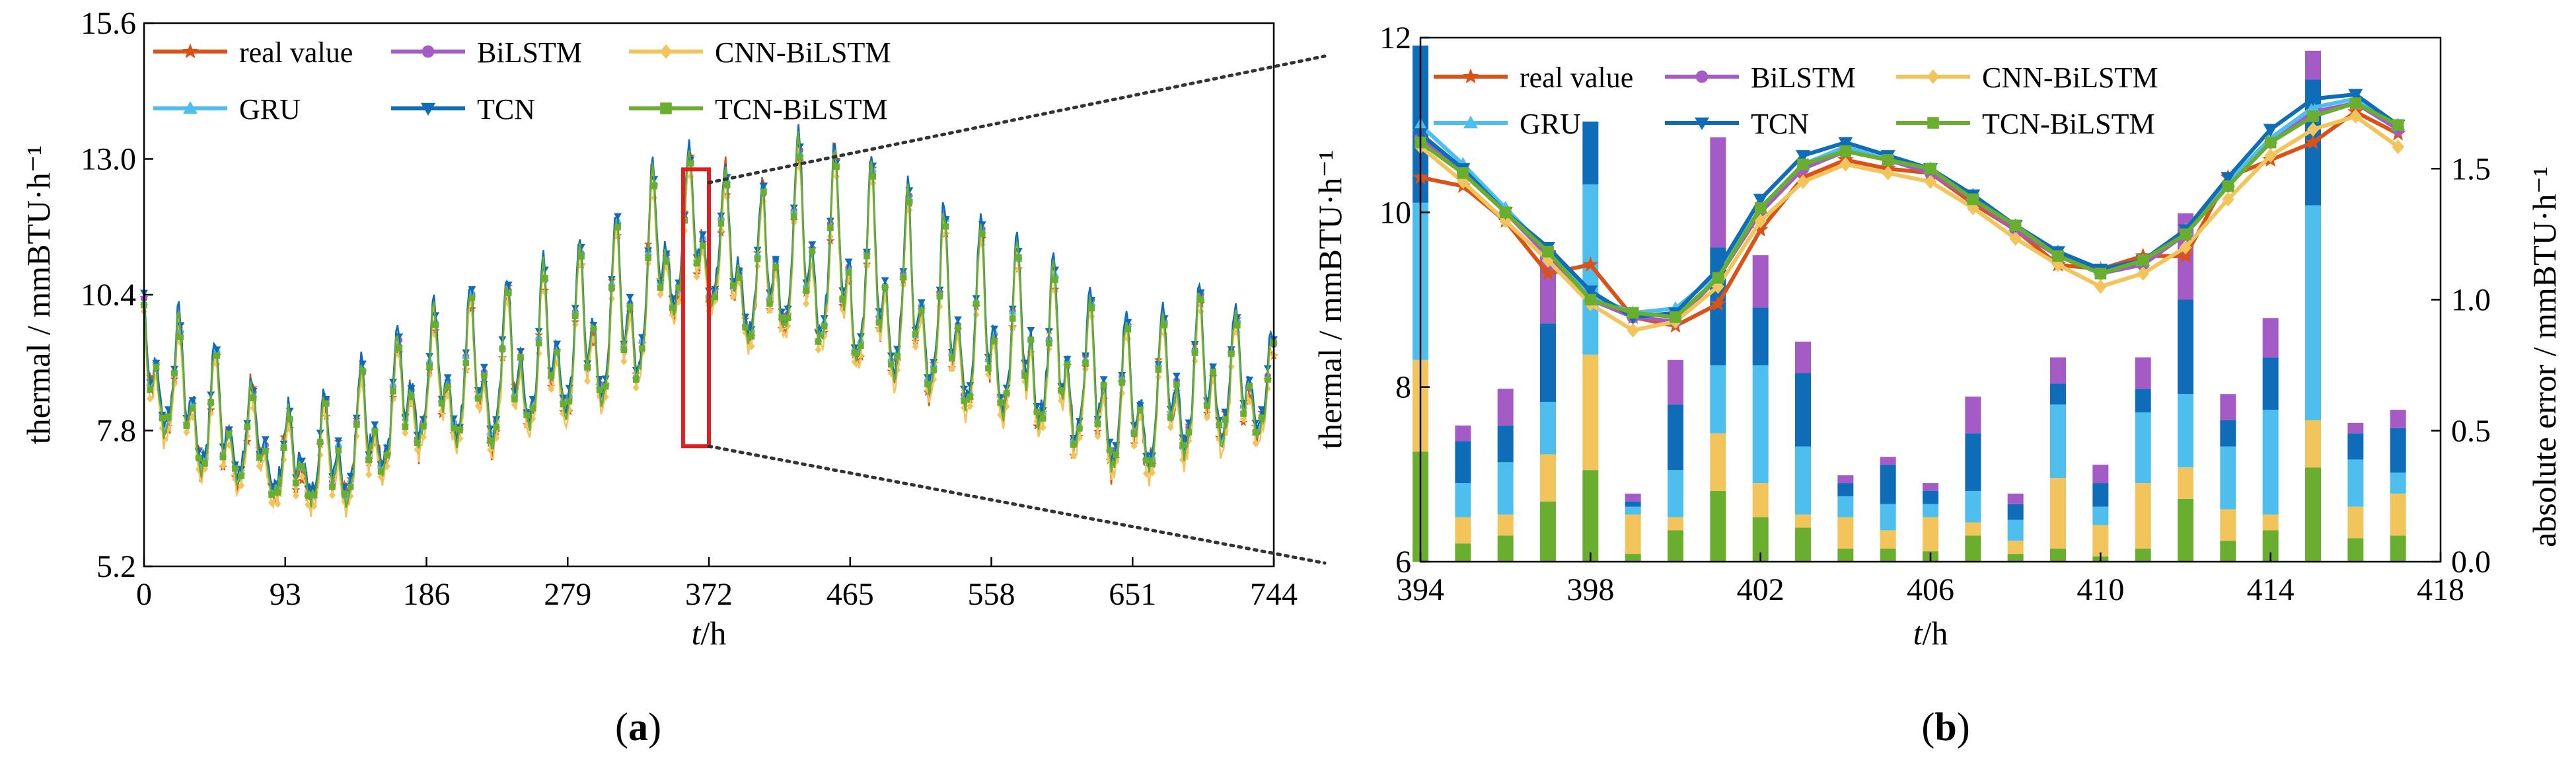  What do you see at coordinates (2544, 357) in the screenshot?
I see `panel-b-ylabel-right: absolute error / mmBTU·h⁻¹` at bounding box center [2544, 357].